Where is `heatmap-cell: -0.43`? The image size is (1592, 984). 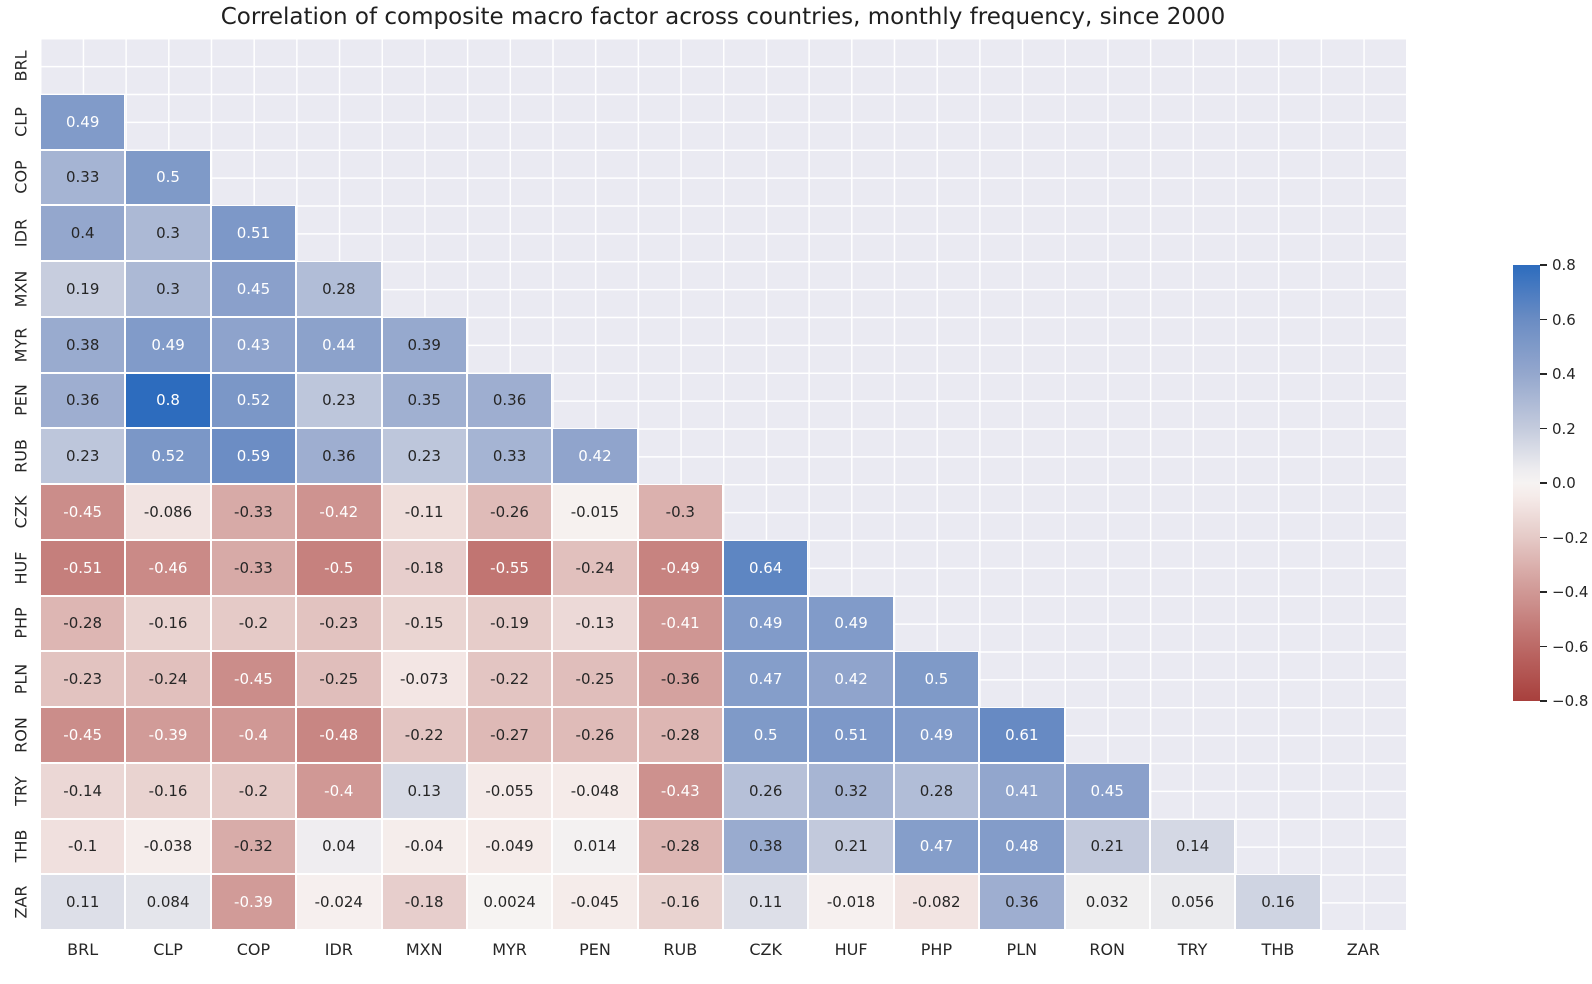 heatmap-cell: -0.43 is located at coordinates (680, 790).